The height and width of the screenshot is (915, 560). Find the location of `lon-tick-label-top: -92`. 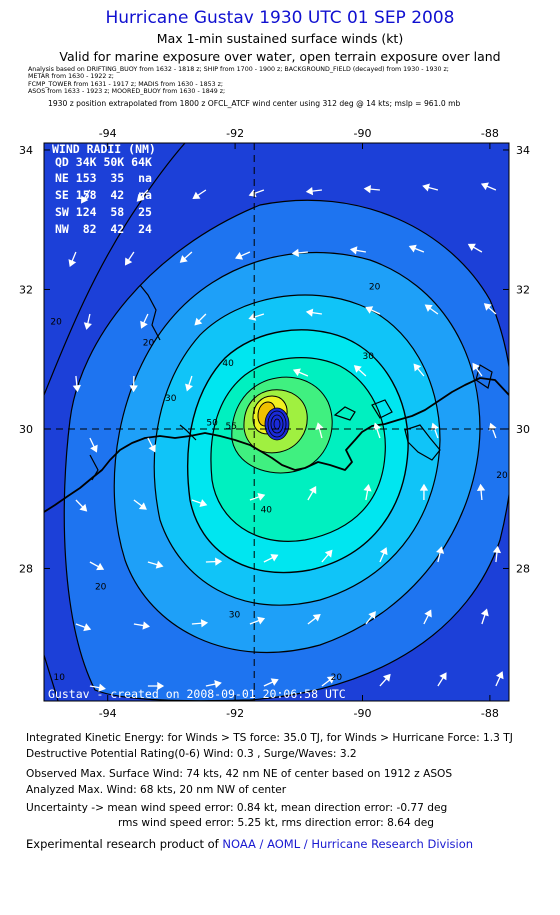

lon-tick-label-top: -92 is located at coordinates (235, 133).